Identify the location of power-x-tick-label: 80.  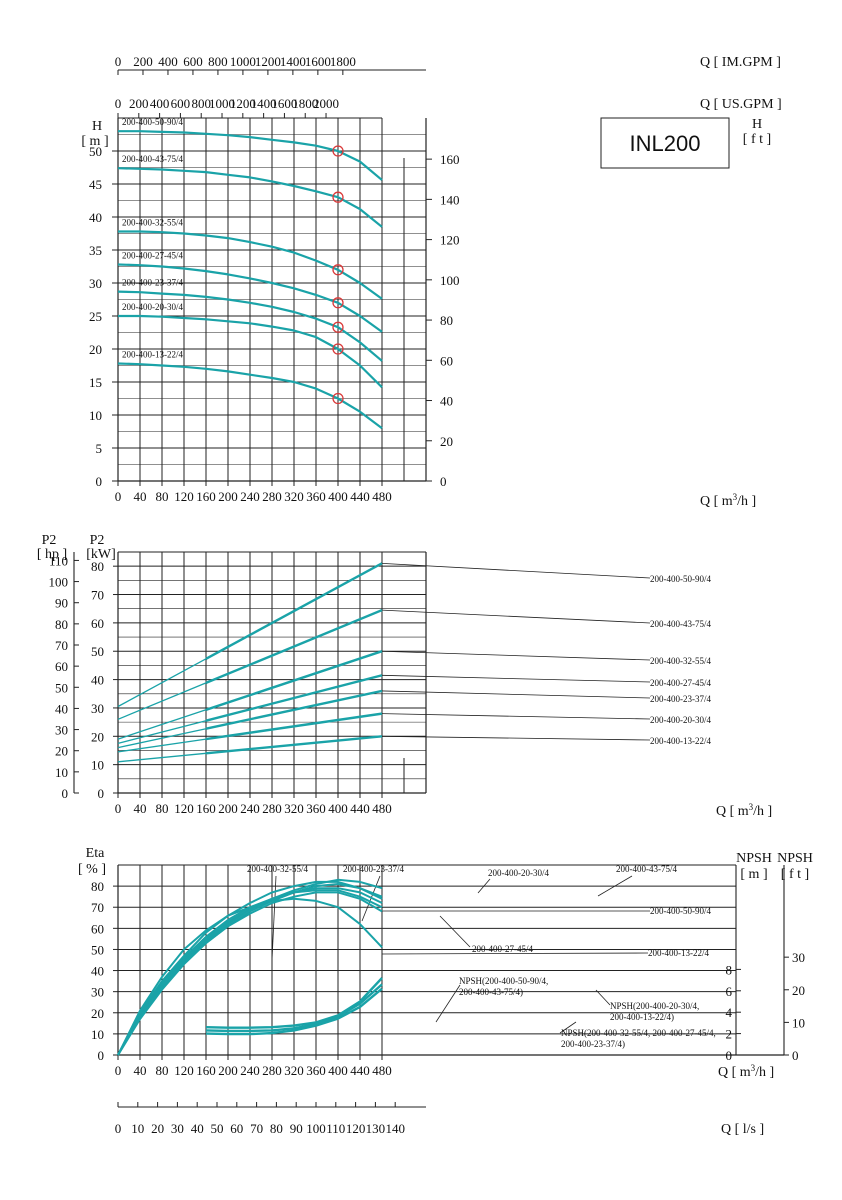
(162, 808).